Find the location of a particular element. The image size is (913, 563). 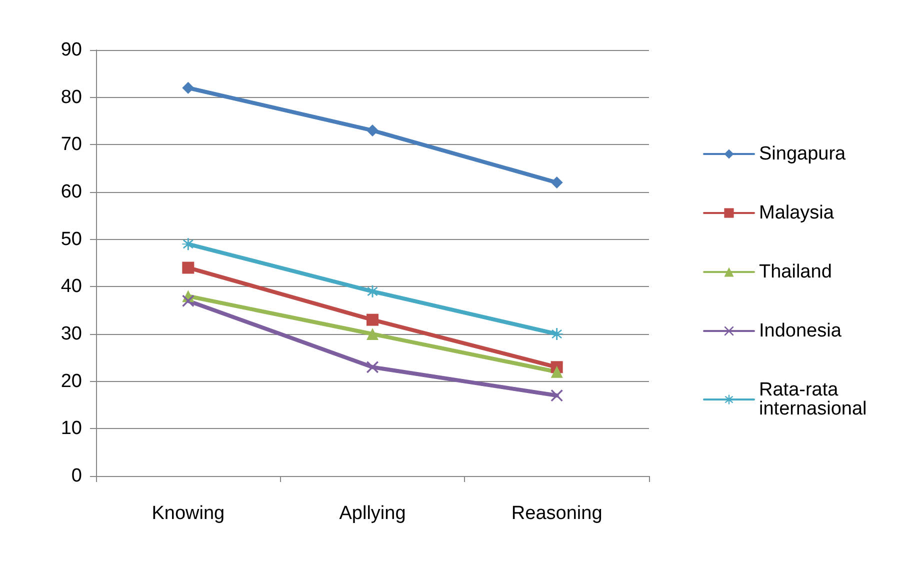

y-tick-label: 20 is located at coordinates (71, 381).